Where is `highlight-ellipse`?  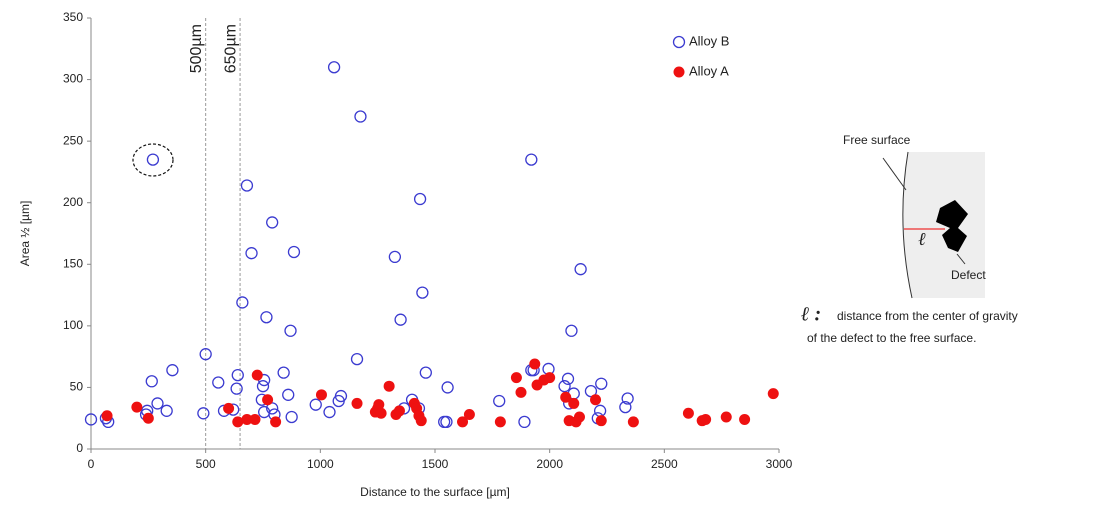
highlight-ellipse is located at coordinates (153, 160).